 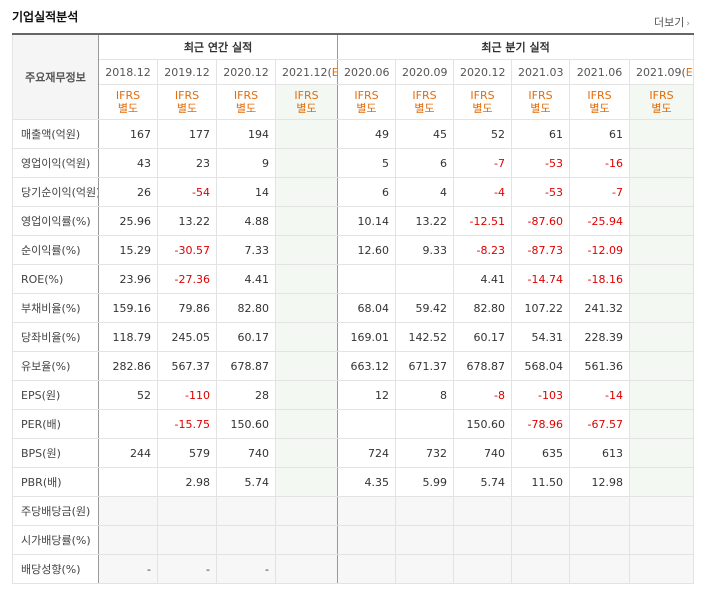 I want to click on table-cell: 194, so click(x=246, y=134).